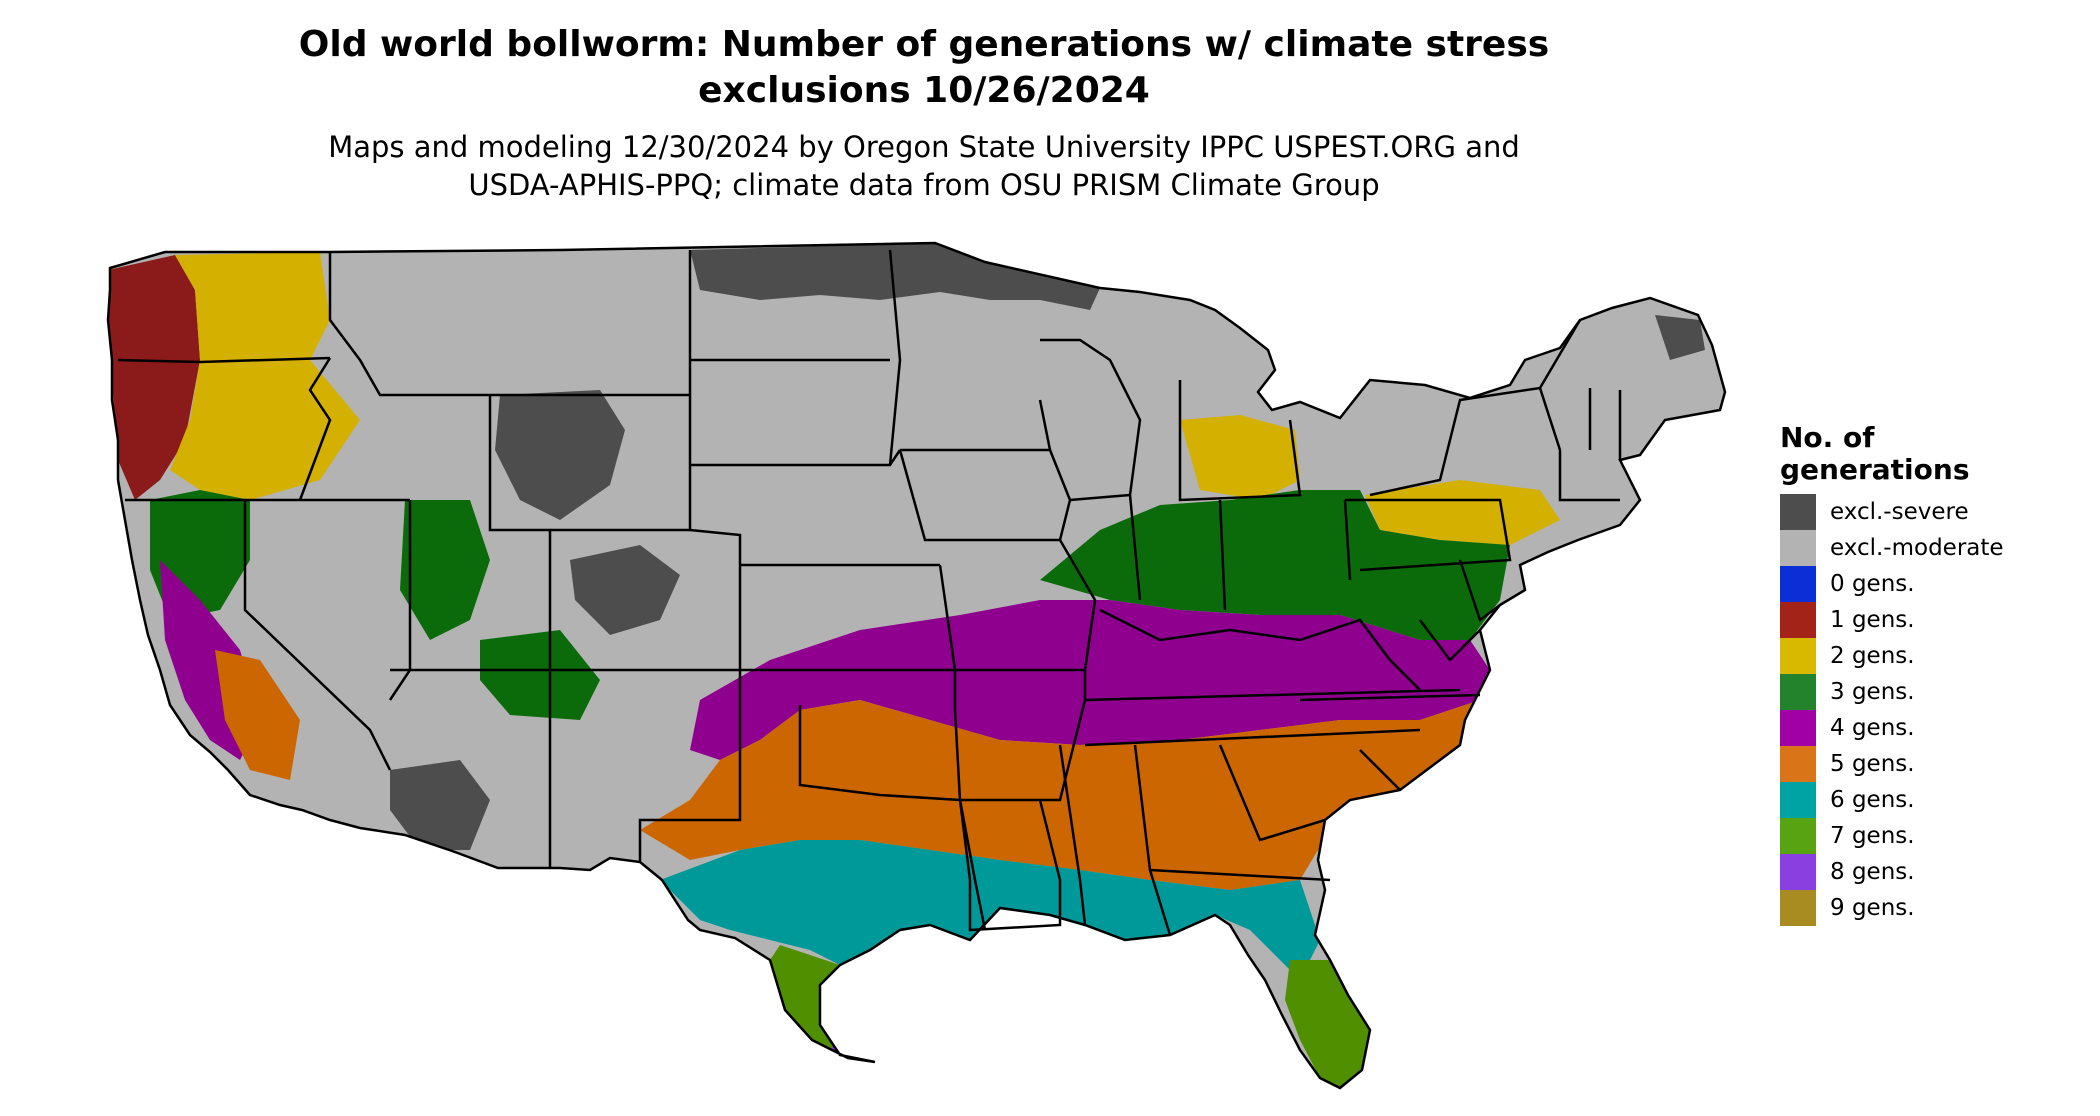 Image resolution: width=2100 pixels, height=1116 pixels. I want to click on legend-title-line-1: No. of, so click(1827, 437).